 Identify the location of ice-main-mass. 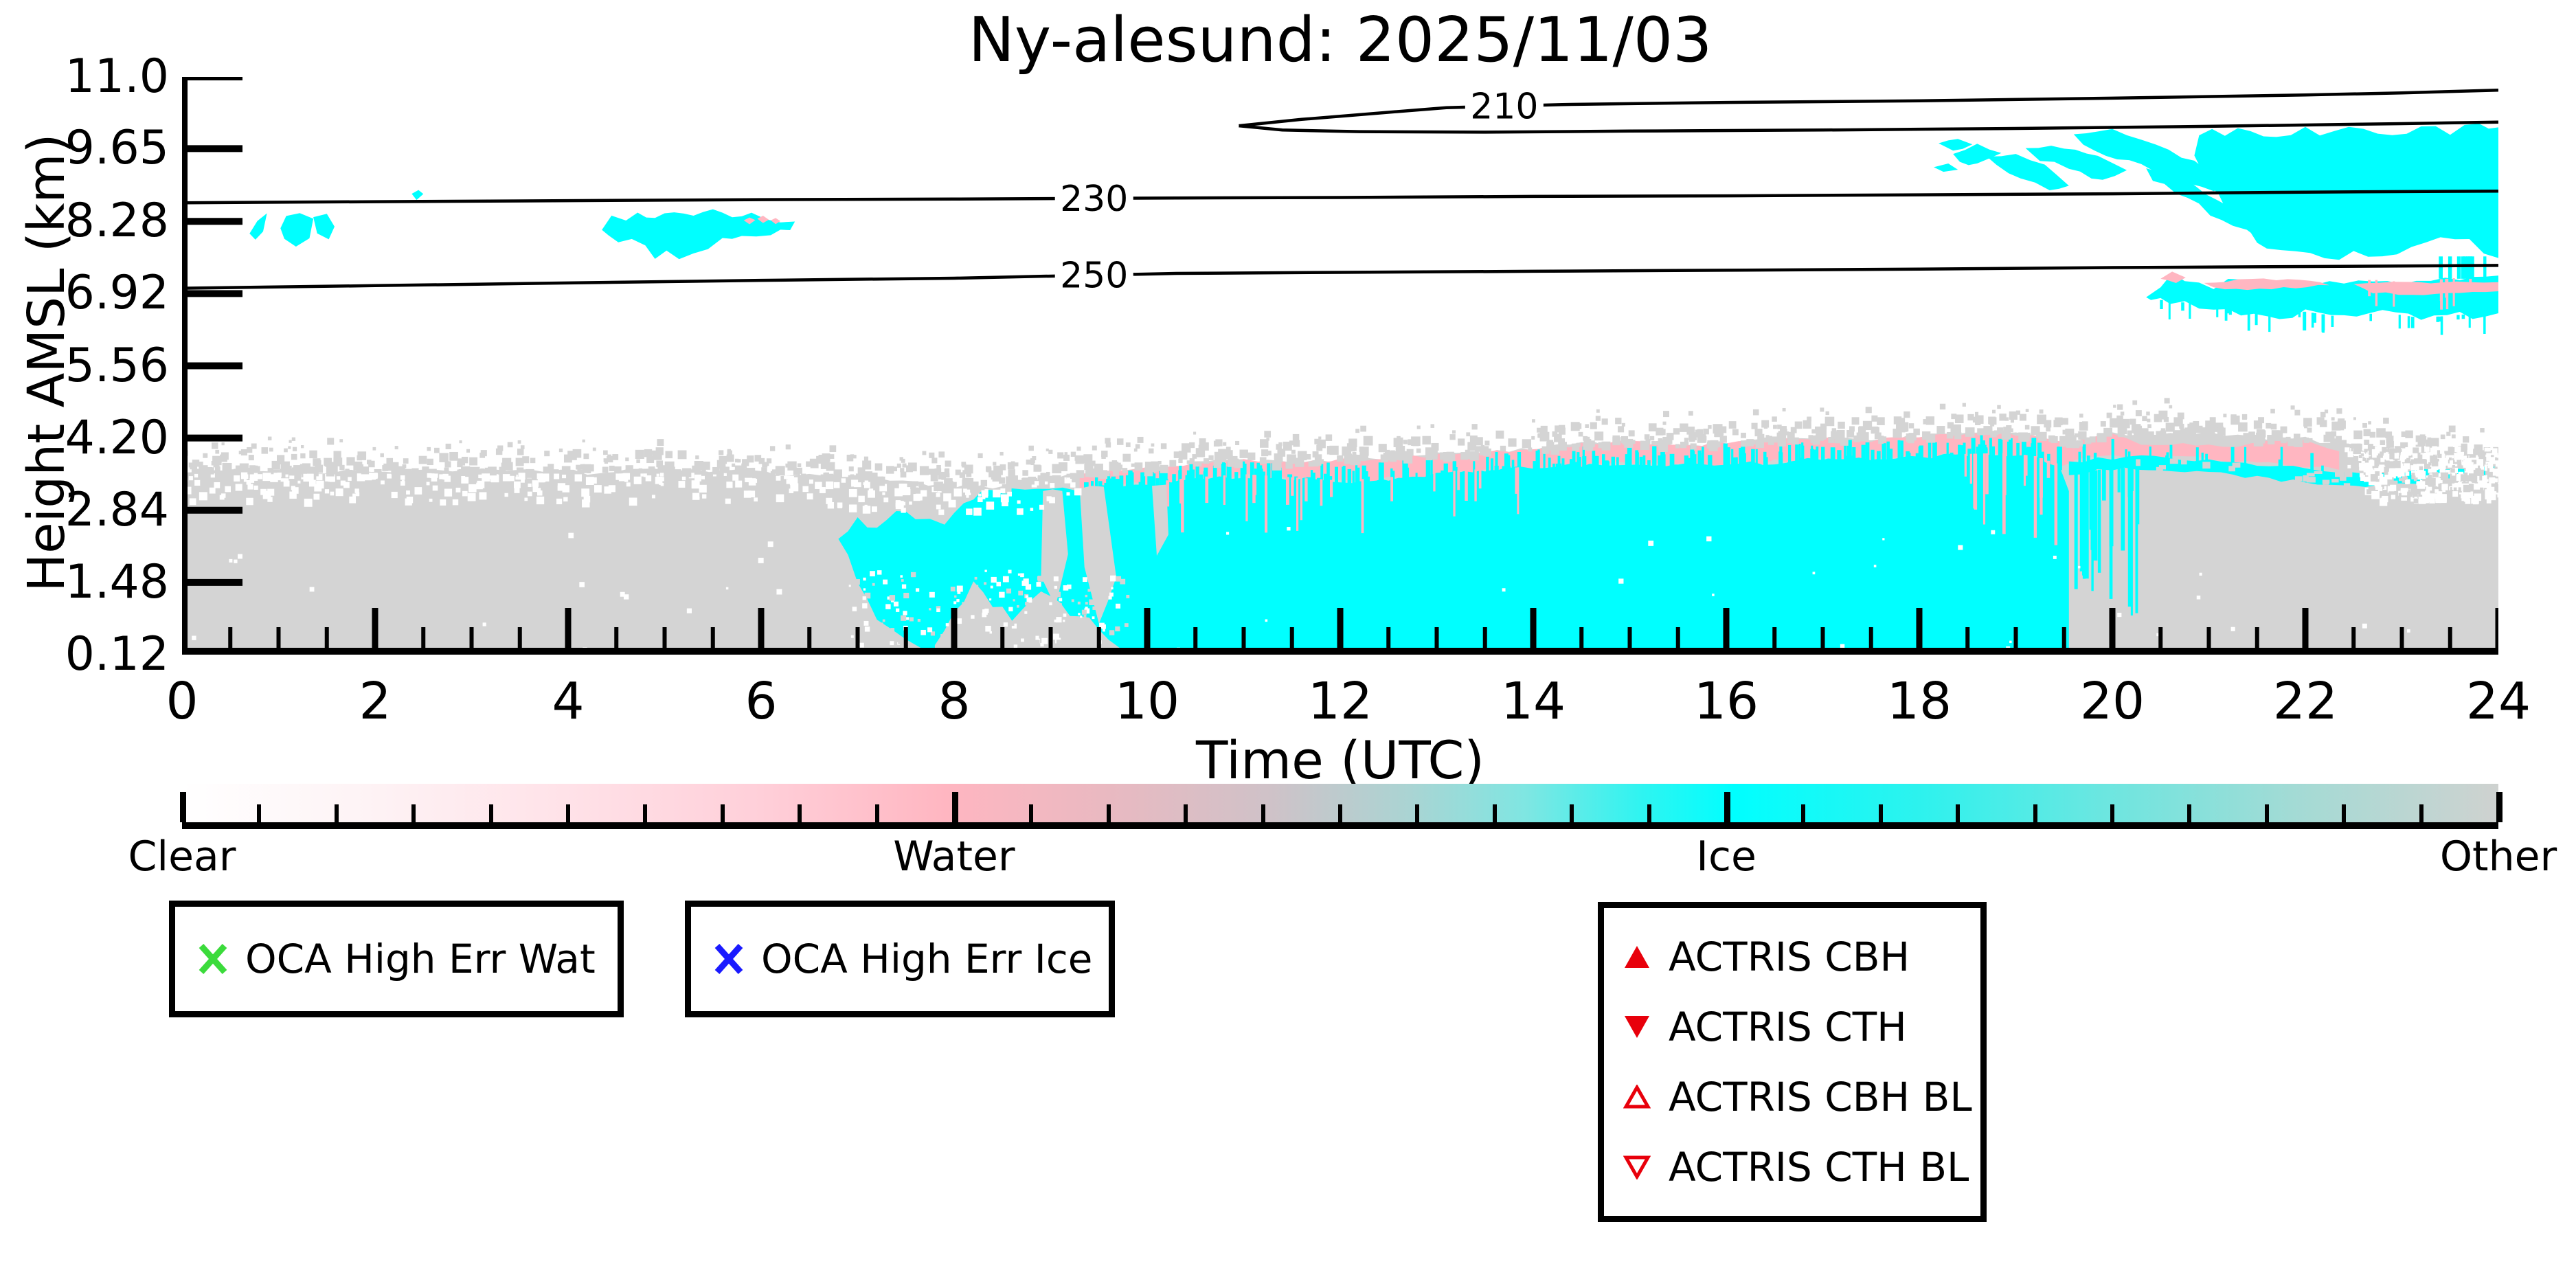
(1453, 553).